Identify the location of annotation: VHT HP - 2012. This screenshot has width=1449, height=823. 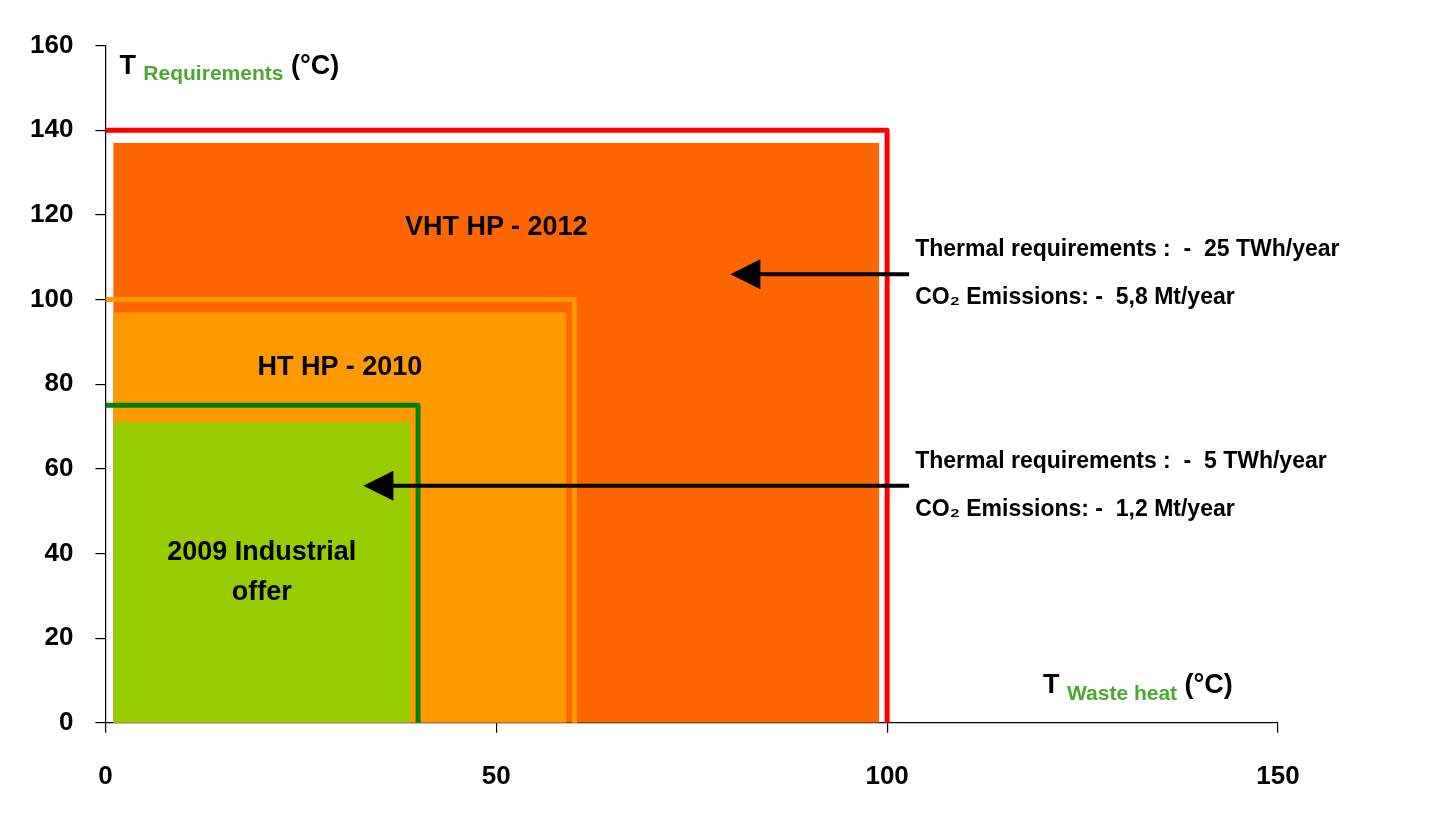
(496, 226).